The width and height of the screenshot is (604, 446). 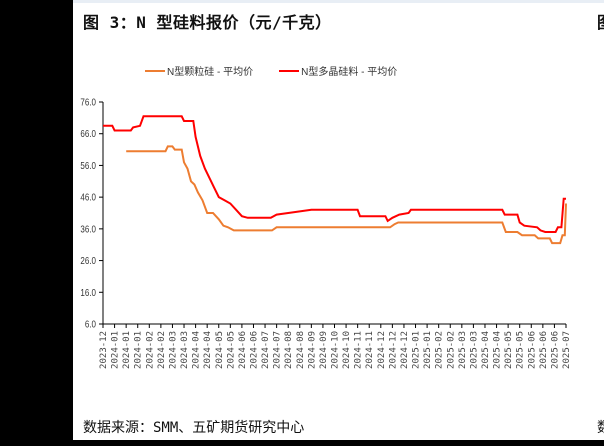 What do you see at coordinates (194, 428) in the screenshot?
I see `data-source: 数据来源：SMM、五矿期货研究中心` at bounding box center [194, 428].